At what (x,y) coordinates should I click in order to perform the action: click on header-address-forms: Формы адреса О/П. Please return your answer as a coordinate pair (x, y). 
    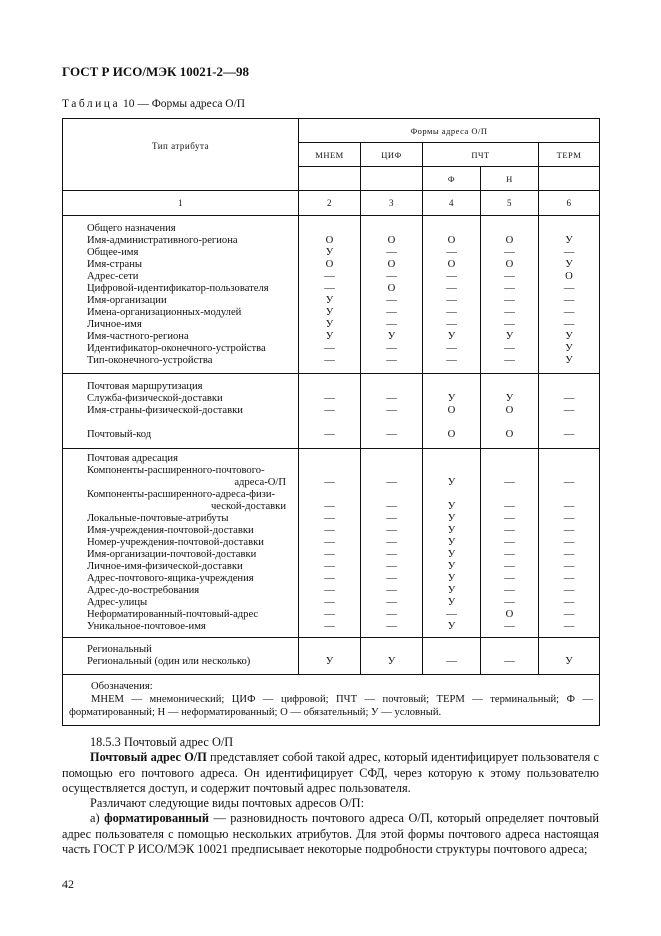
    Looking at the image, I should click on (449, 130).